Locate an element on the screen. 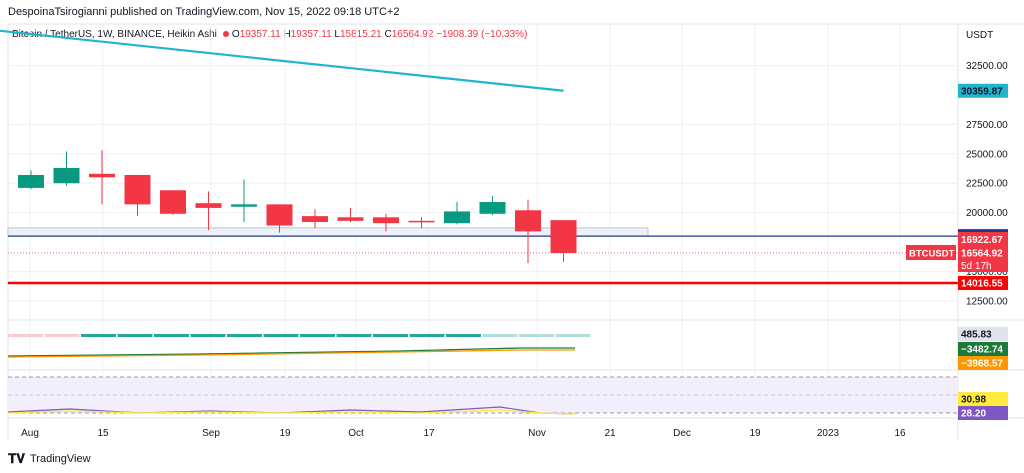 This screenshot has height=473, width=1024. tradingview-logo-icon: 𝐓𝐕 is located at coordinates (16, 458).